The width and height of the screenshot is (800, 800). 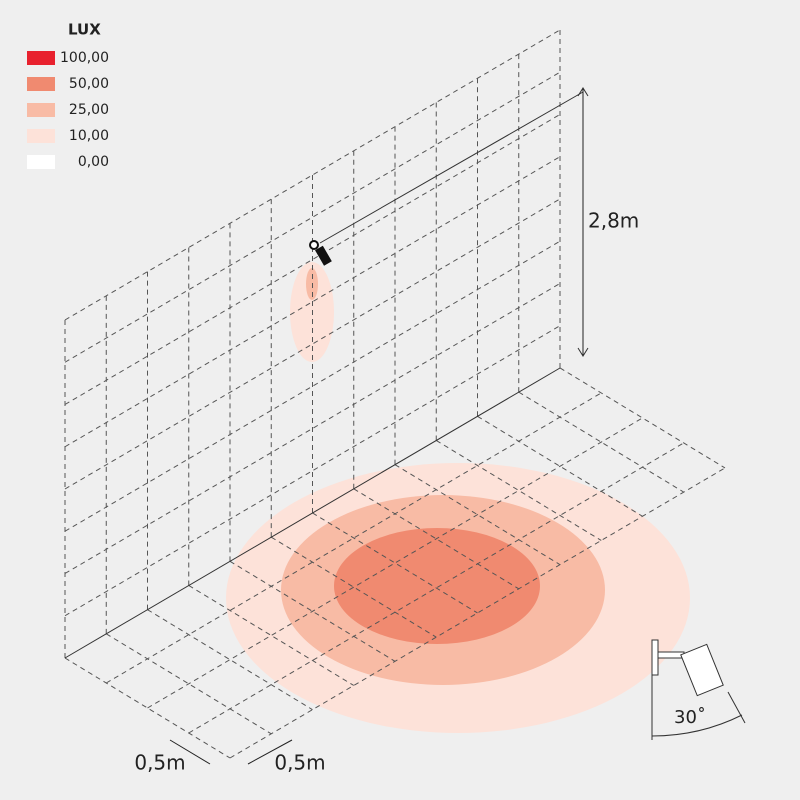 I want to click on legend-label: 10,00, so click(x=89, y=136).